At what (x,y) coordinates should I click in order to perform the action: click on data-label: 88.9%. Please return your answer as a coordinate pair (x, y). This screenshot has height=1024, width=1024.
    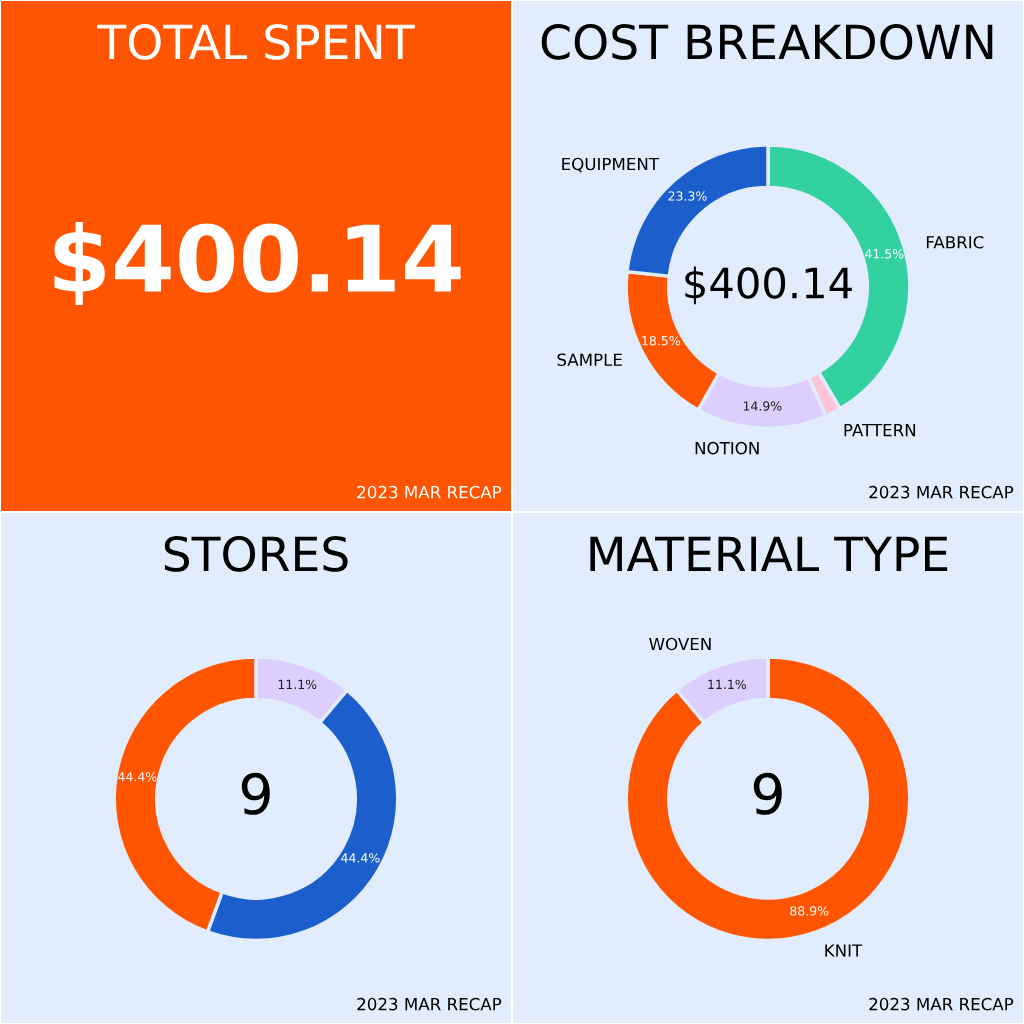
    Looking at the image, I should click on (809, 911).